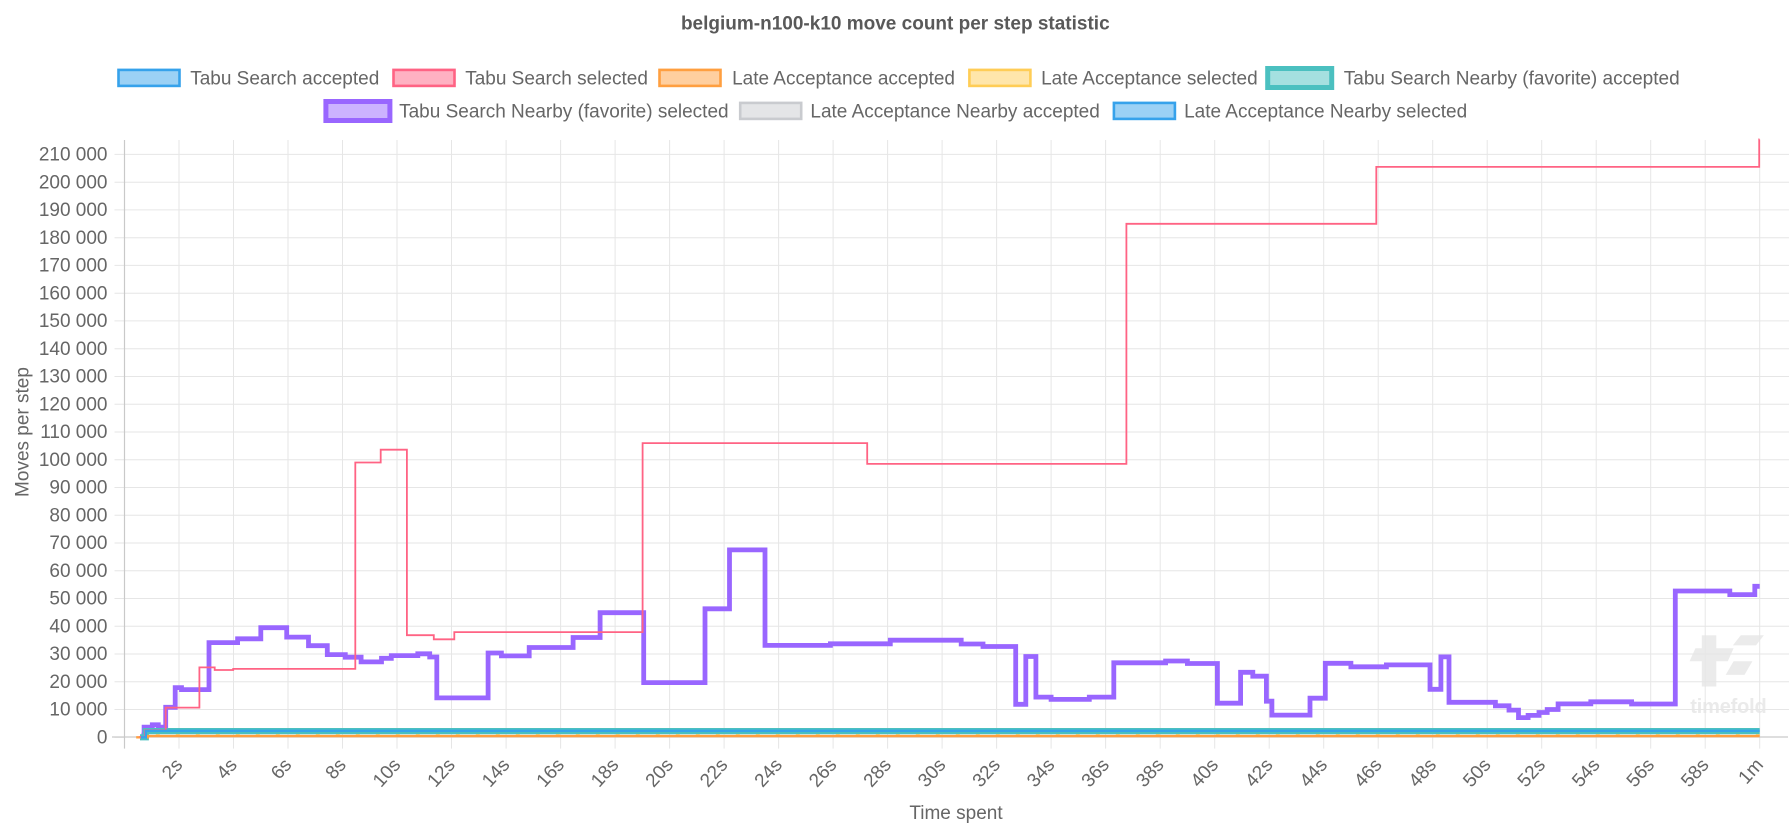 The height and width of the screenshot is (832, 1792). I want to click on svg-text: 60 000, so click(78, 571).